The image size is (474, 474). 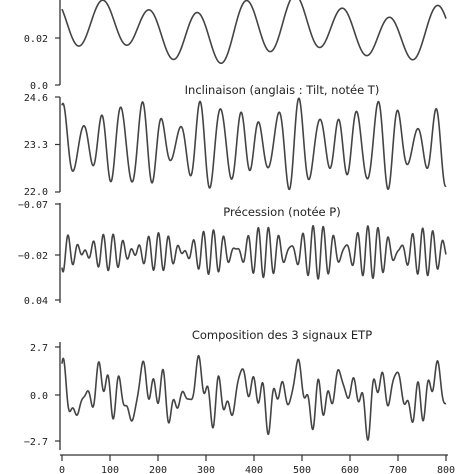 I want to click on x-tick-label-1: 100, so click(x=110, y=469).